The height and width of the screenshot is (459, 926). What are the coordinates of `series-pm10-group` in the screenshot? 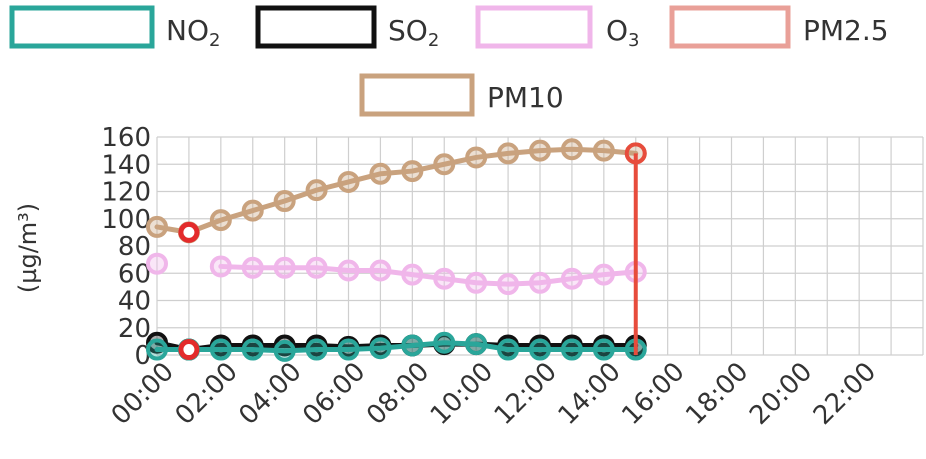 It's located at (396, 191).